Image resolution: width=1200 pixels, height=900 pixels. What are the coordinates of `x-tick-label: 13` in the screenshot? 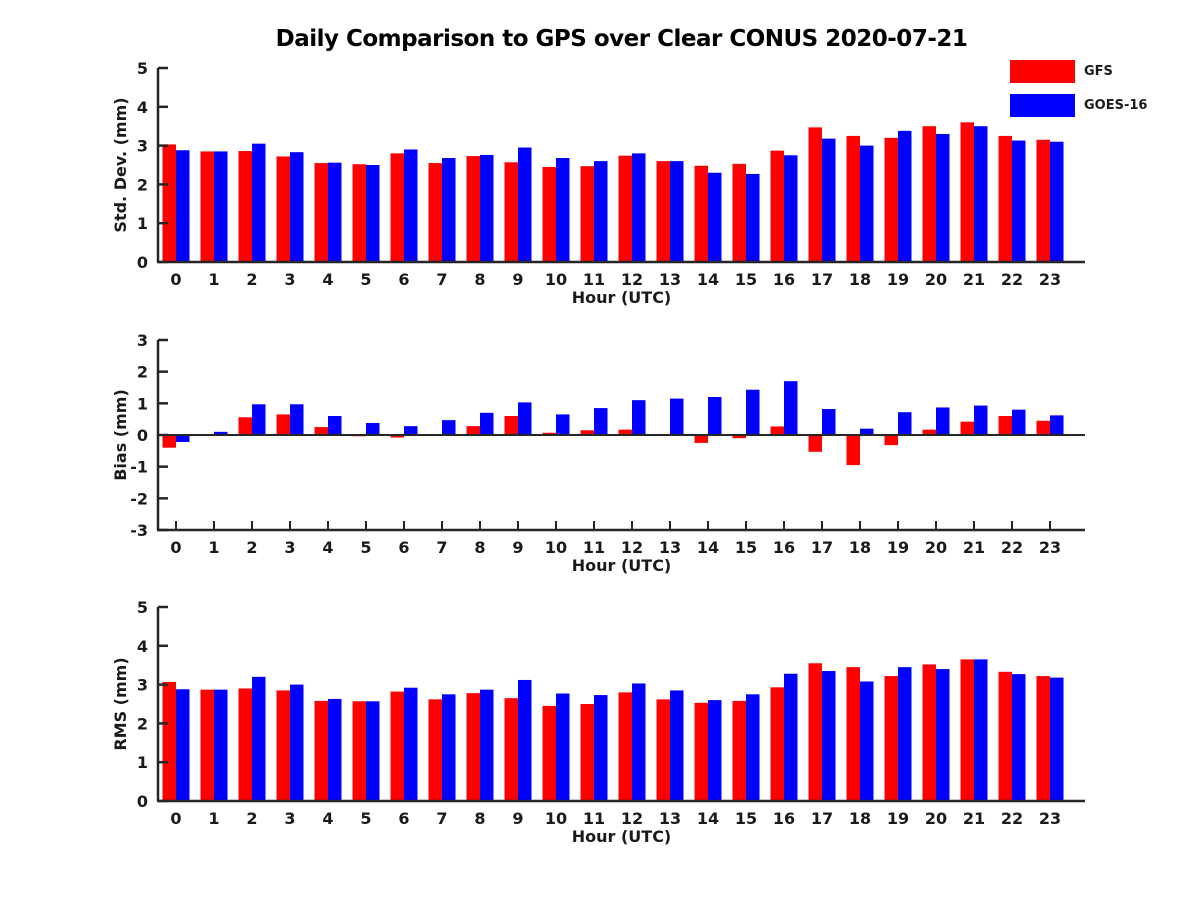 It's located at (670, 547).